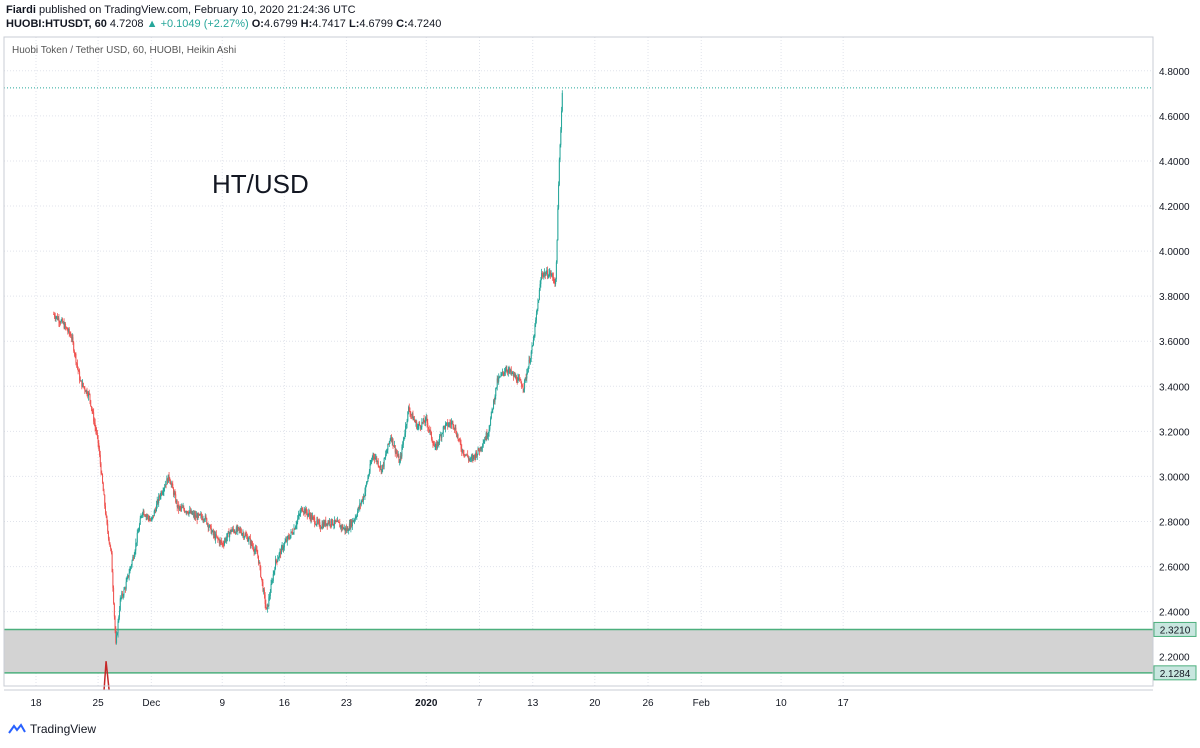 The width and height of the screenshot is (1200, 748). What do you see at coordinates (52, 729) in the screenshot?
I see `footer: TradingView` at bounding box center [52, 729].